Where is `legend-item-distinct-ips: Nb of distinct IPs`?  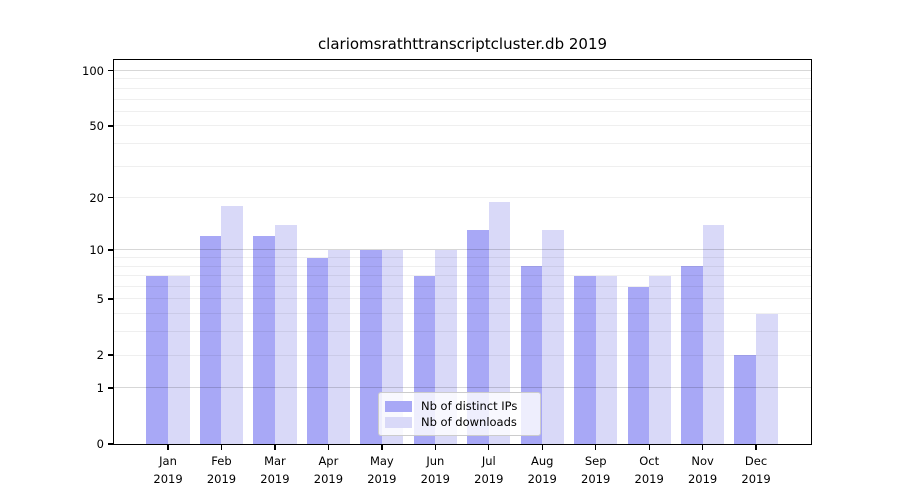 legend-item-distinct-ips: Nb of distinct IPs is located at coordinates (458, 406).